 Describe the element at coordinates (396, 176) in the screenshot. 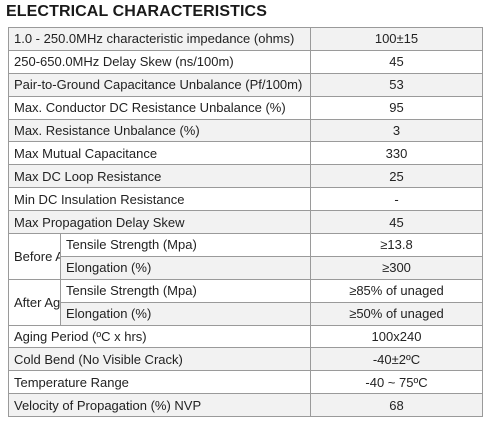

I see `row-value: 25` at that location.